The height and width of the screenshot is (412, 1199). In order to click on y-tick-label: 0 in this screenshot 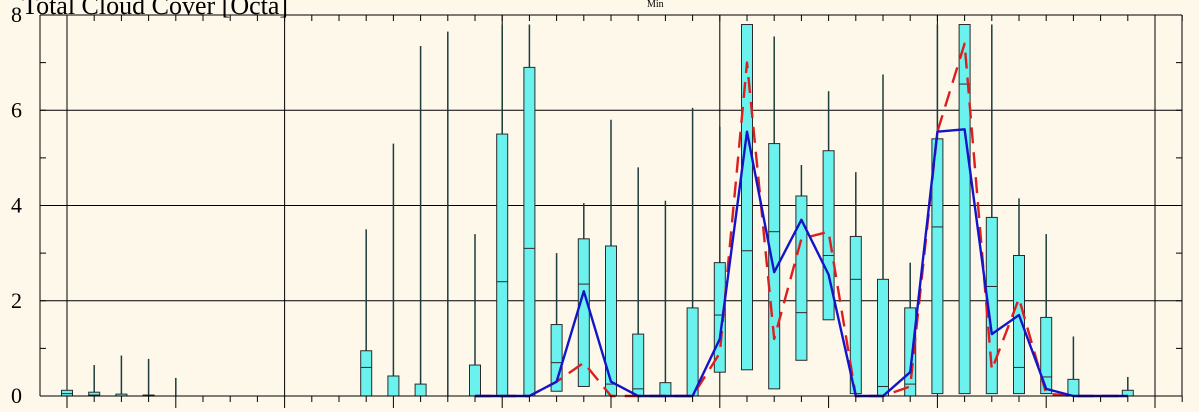, I will do `click(16, 395)`.